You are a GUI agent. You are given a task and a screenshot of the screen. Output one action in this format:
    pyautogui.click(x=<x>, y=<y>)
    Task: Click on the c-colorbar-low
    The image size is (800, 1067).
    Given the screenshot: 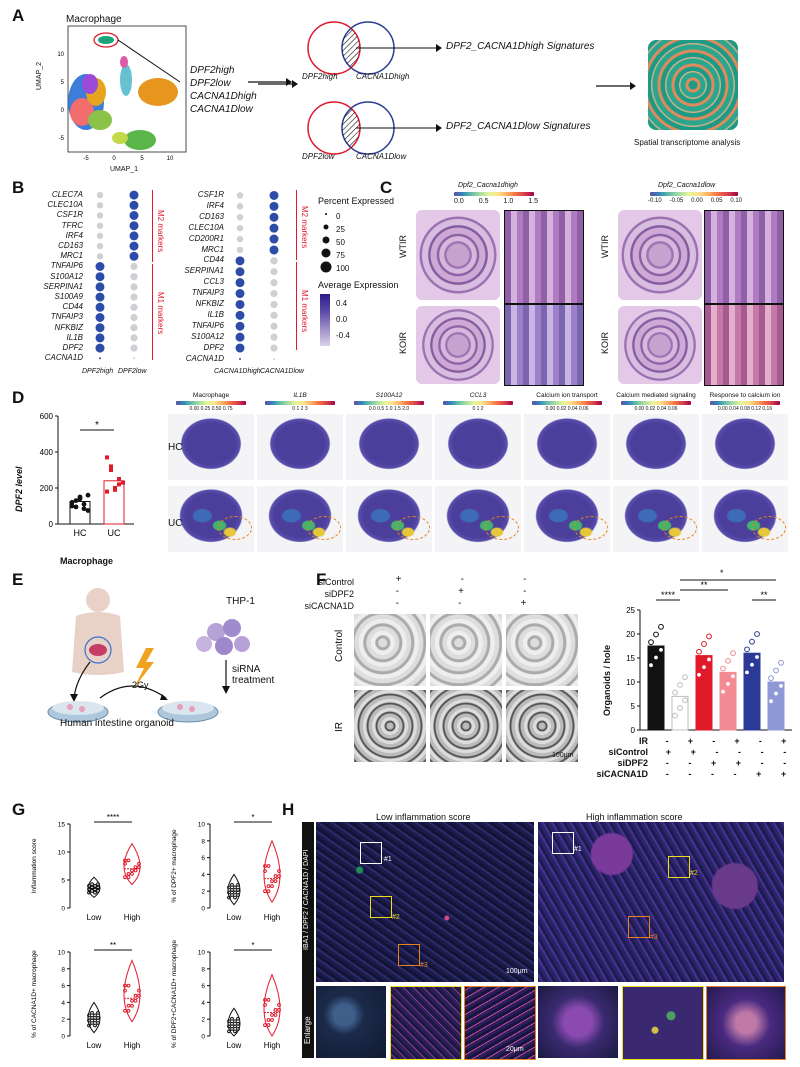 What is the action you would take?
    pyautogui.click(x=694, y=194)
    